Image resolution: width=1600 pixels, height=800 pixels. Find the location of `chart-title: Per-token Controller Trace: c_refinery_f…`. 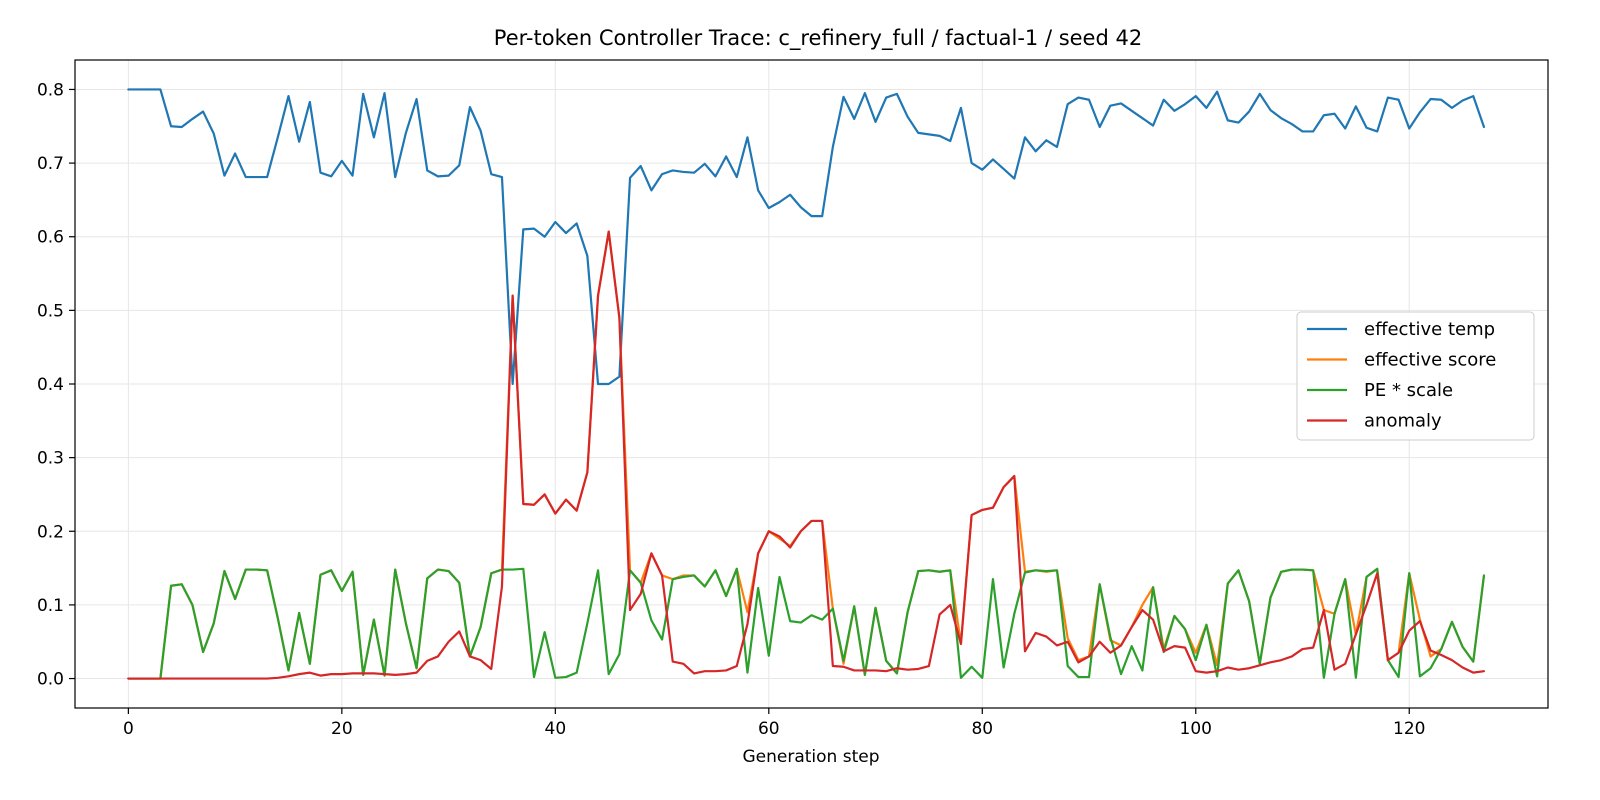

chart-title: Per-token Controller Trace: c_refinery_f… is located at coordinates (818, 38).